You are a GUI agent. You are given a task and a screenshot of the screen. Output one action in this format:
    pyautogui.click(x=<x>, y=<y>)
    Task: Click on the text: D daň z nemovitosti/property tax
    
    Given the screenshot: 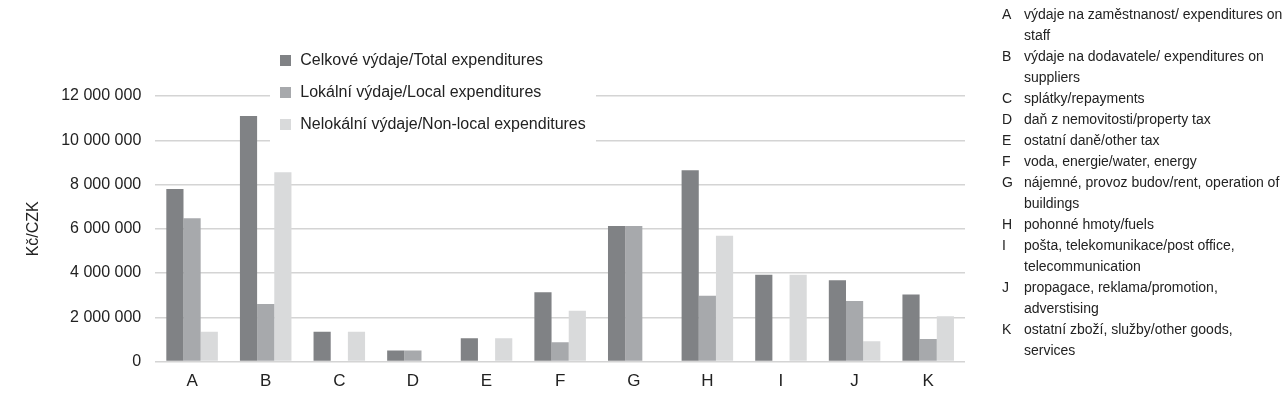 What is the action you would take?
    pyautogui.click(x=1106, y=119)
    